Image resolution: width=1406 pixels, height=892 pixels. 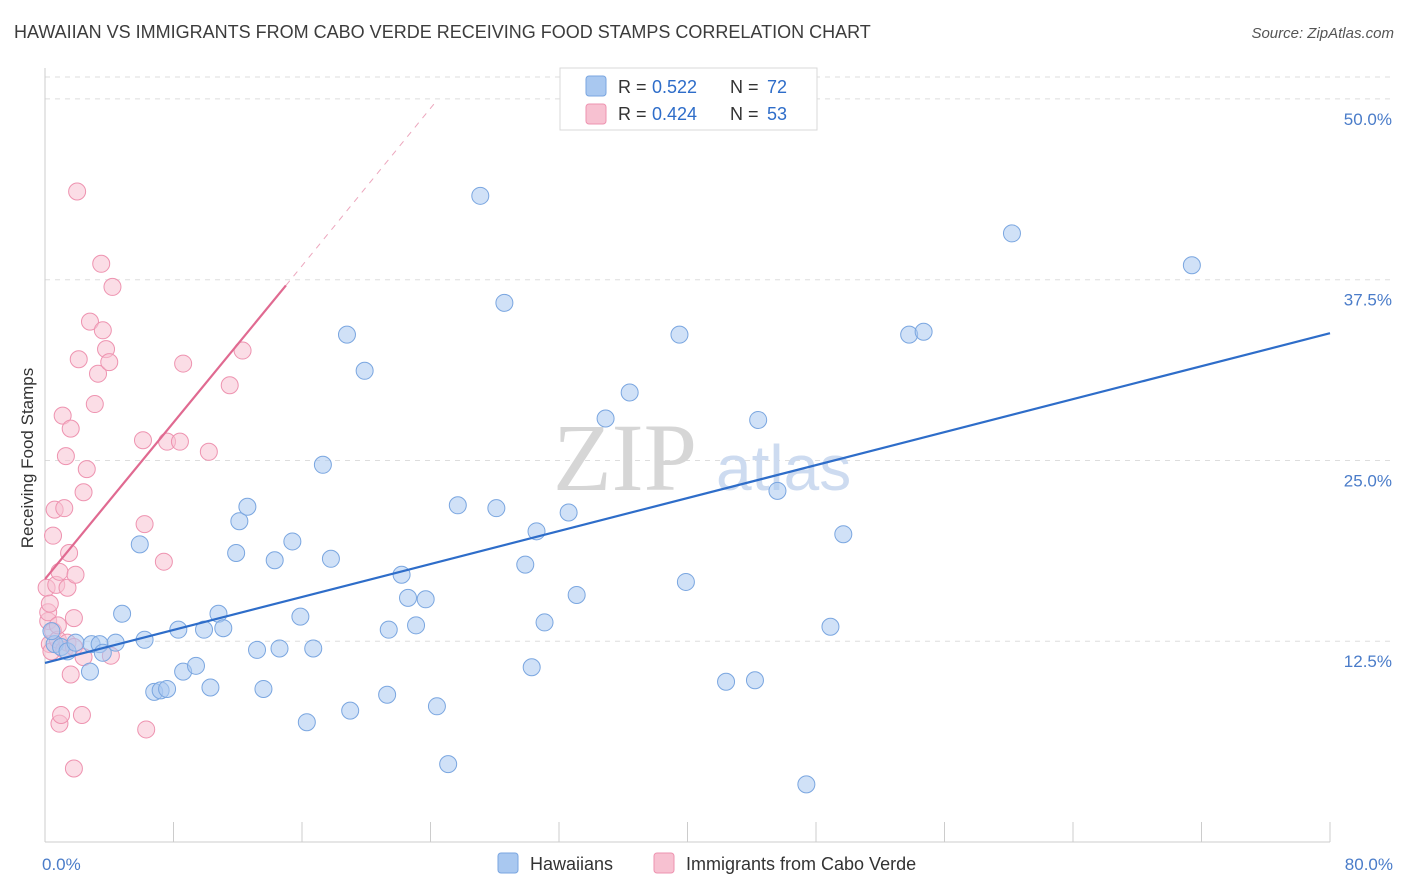 What do you see at coordinates (744, 87) in the screenshot?
I see `legend-n-label-1: N =` at bounding box center [744, 87].